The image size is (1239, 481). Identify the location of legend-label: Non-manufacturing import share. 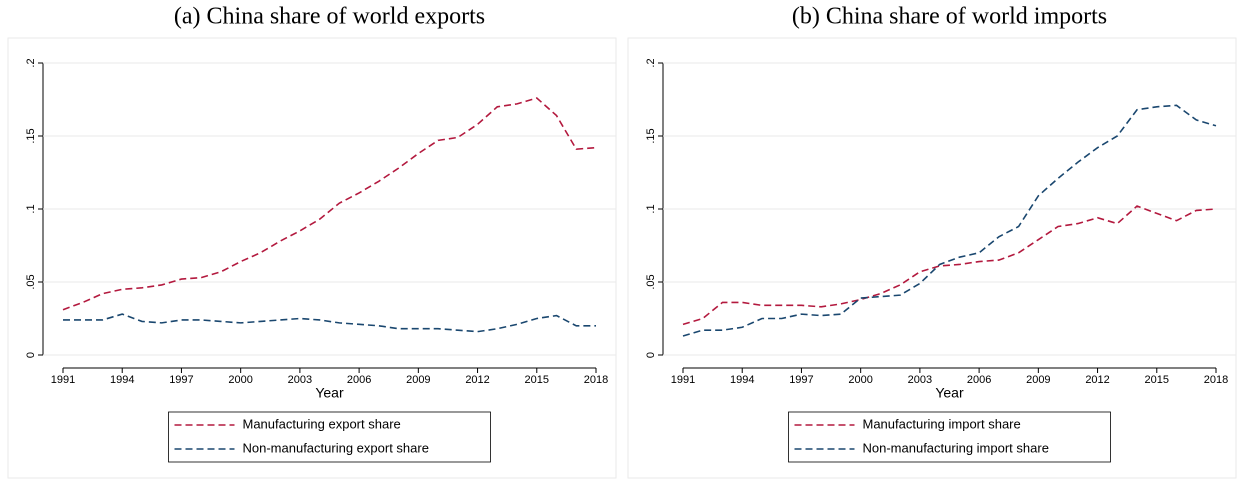
(956, 447).